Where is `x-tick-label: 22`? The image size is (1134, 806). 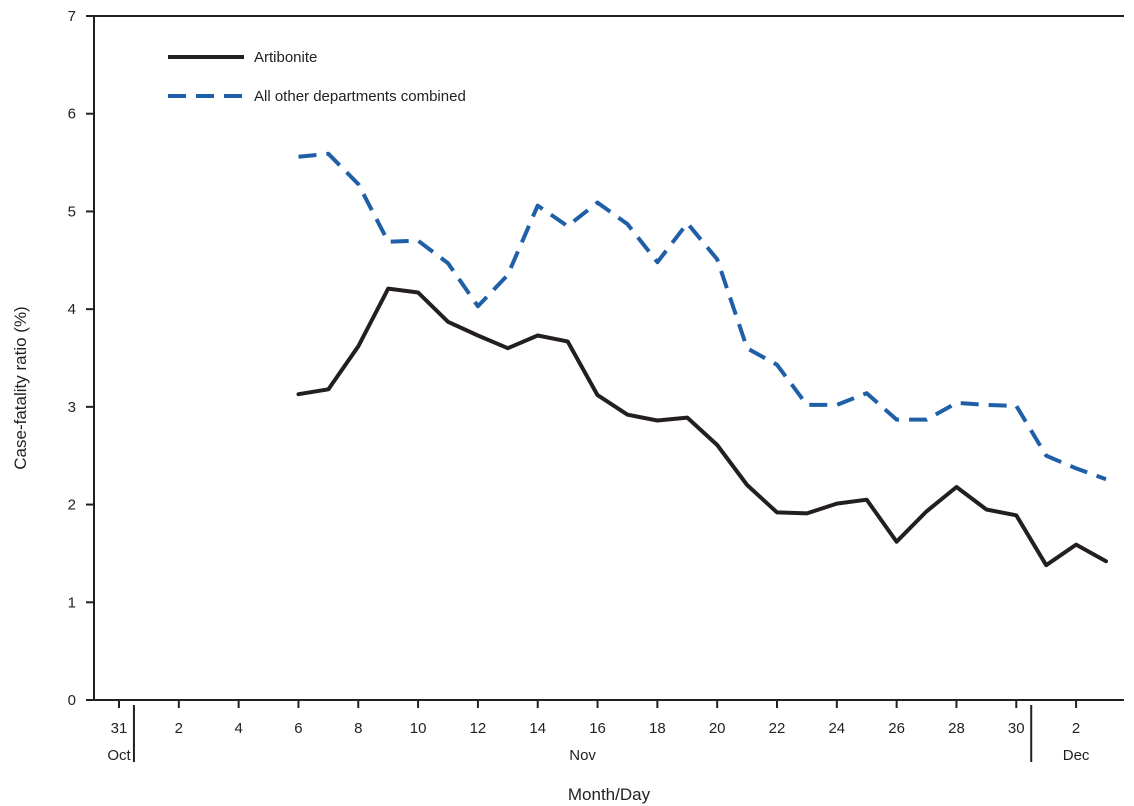 x-tick-label: 22 is located at coordinates (777, 728).